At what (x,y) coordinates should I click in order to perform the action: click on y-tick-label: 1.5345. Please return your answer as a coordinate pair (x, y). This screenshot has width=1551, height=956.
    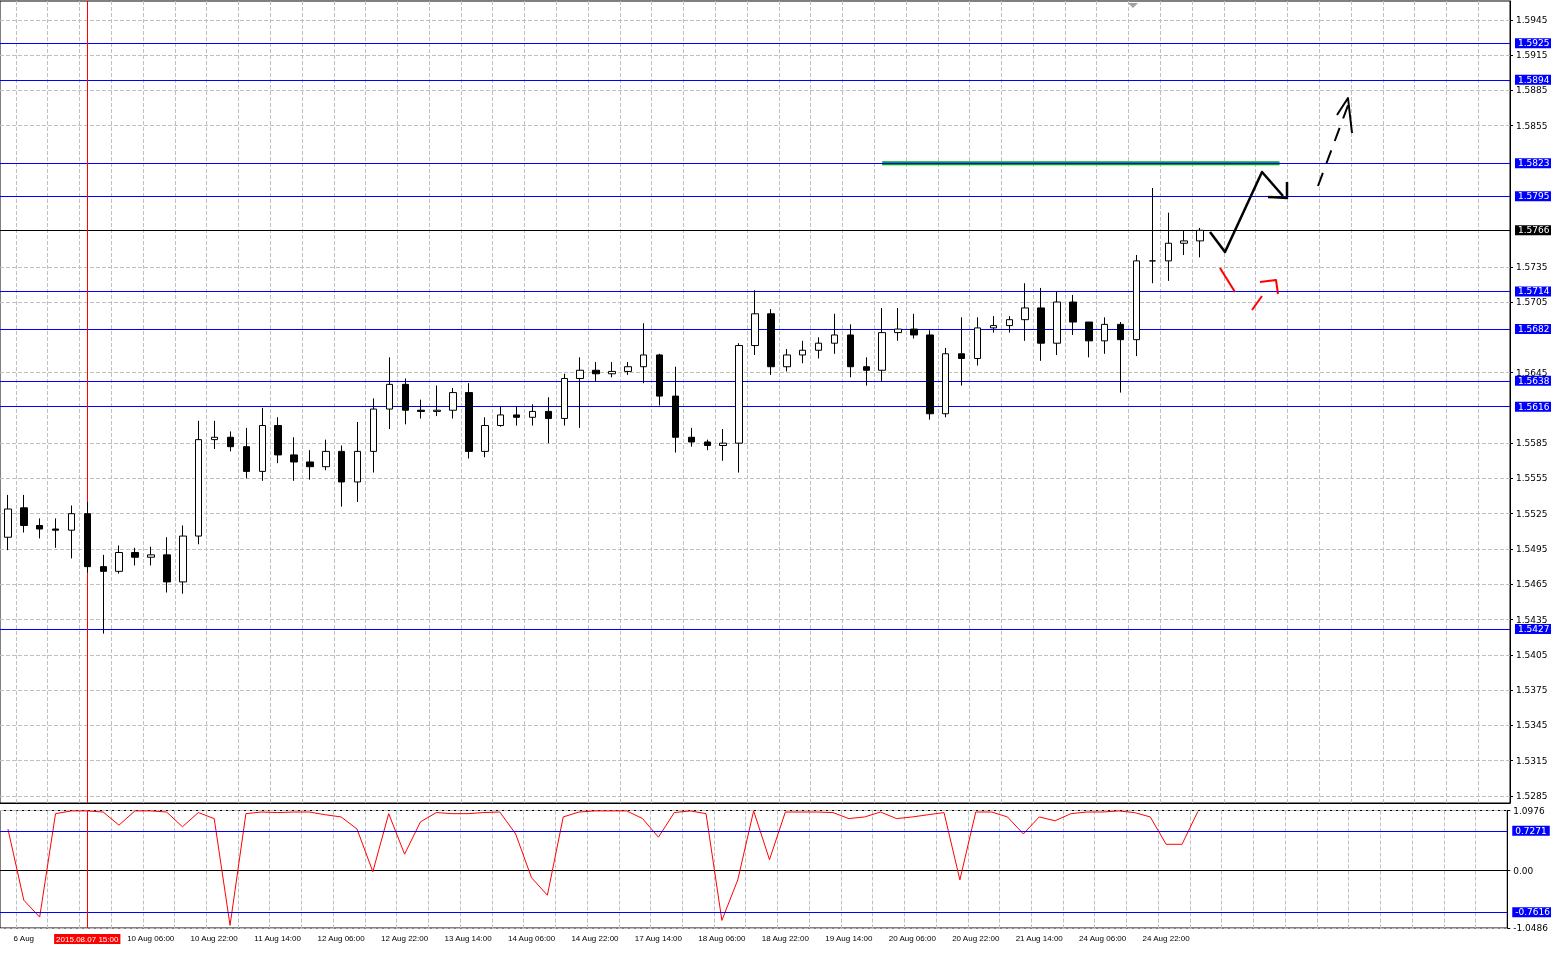
    Looking at the image, I should click on (1532, 725).